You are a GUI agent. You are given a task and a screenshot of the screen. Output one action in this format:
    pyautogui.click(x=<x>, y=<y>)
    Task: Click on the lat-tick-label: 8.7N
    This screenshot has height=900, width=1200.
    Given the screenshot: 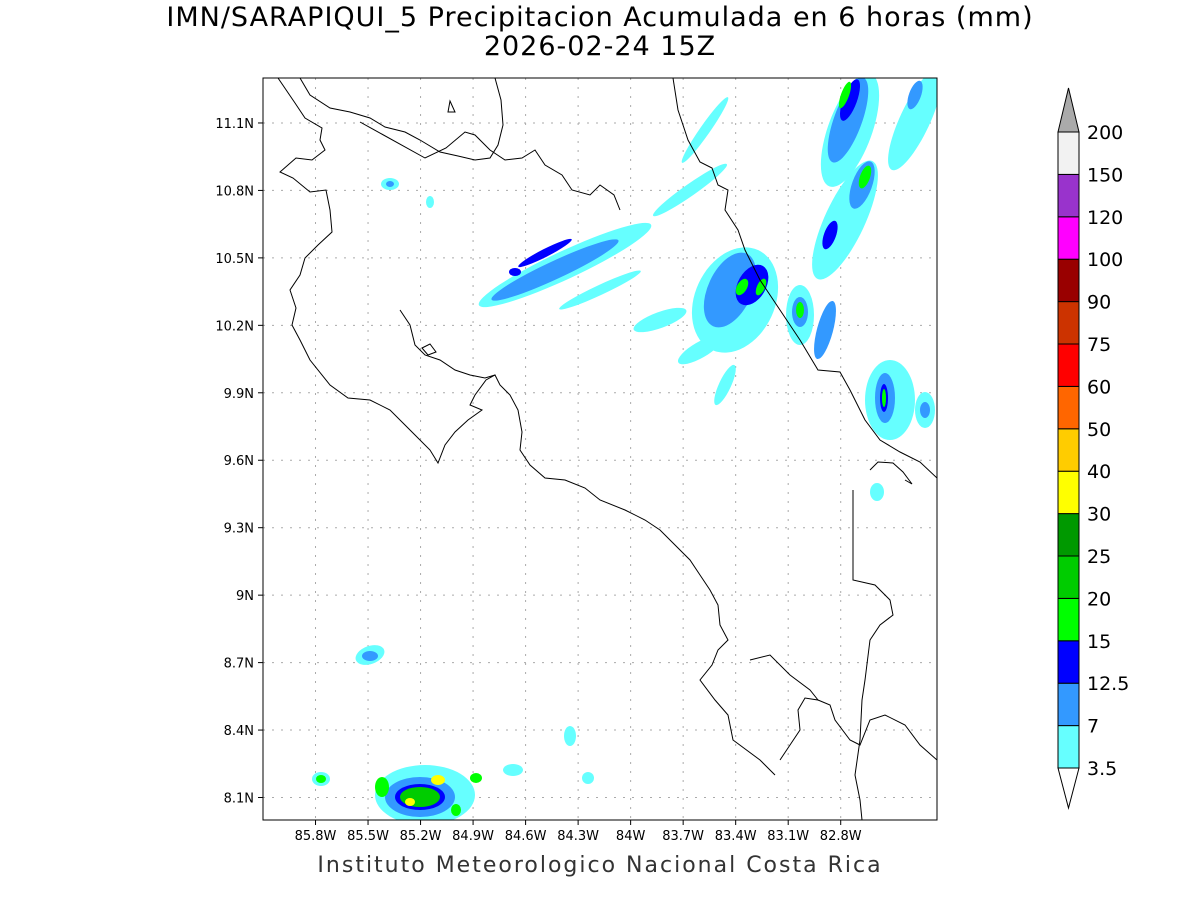 What is the action you would take?
    pyautogui.click(x=239, y=664)
    